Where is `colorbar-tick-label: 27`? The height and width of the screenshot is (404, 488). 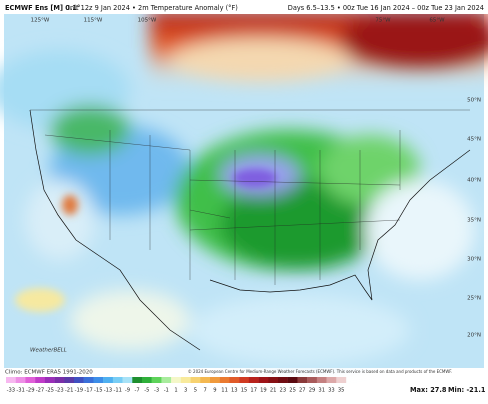
colorbar-tick-label: 27 is located at coordinates (302, 391).